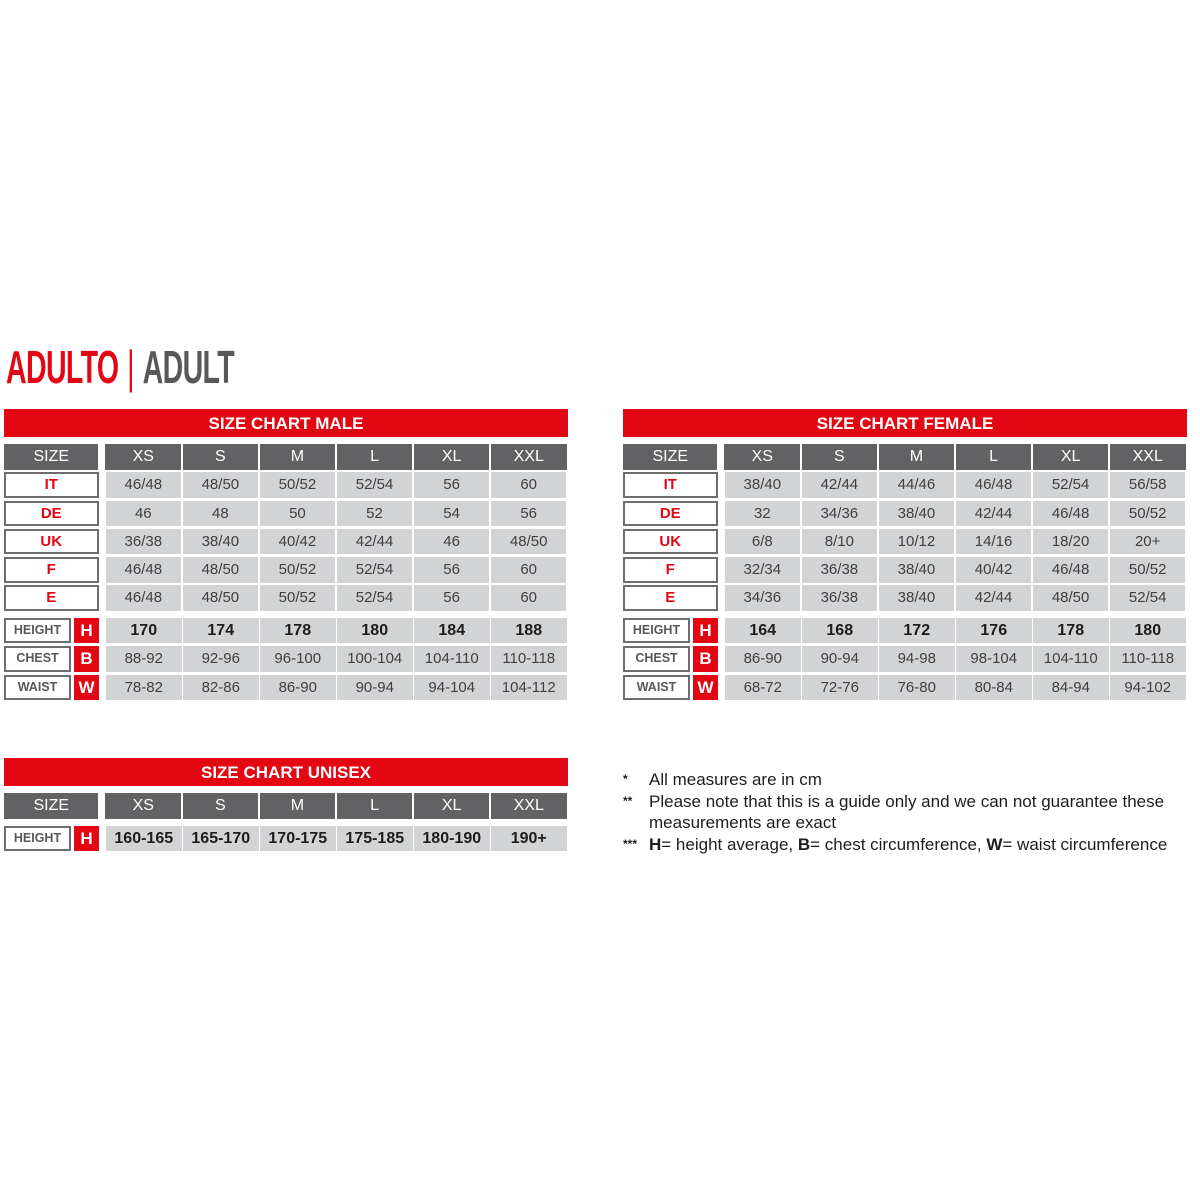 This screenshot has height=1200, width=1200. I want to click on table-cell: 170-175, so click(298, 838).